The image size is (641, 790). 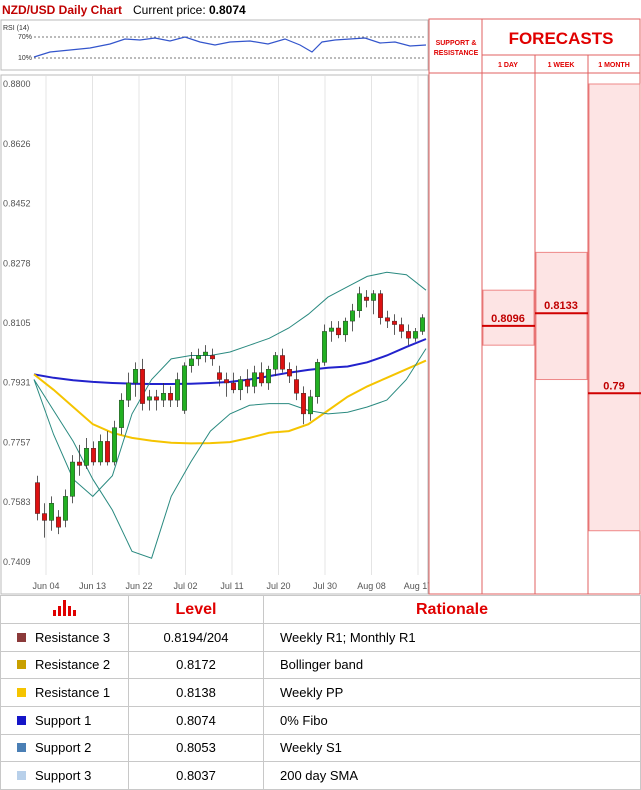 I want to click on price-label: Current price:, so click(x=169, y=10).